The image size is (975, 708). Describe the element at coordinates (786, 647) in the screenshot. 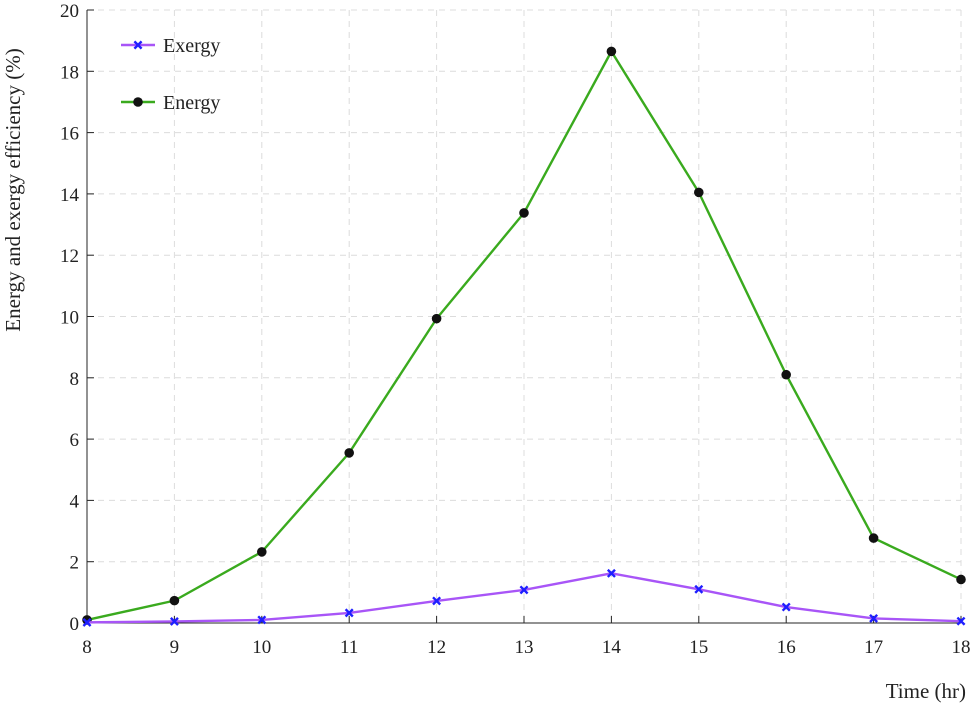

I see `x-tick-label: 16` at that location.